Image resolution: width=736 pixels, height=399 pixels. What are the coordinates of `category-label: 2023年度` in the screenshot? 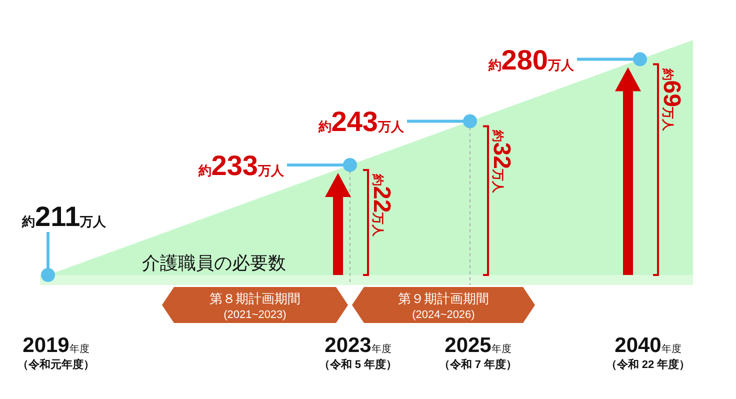 It's located at (358, 345).